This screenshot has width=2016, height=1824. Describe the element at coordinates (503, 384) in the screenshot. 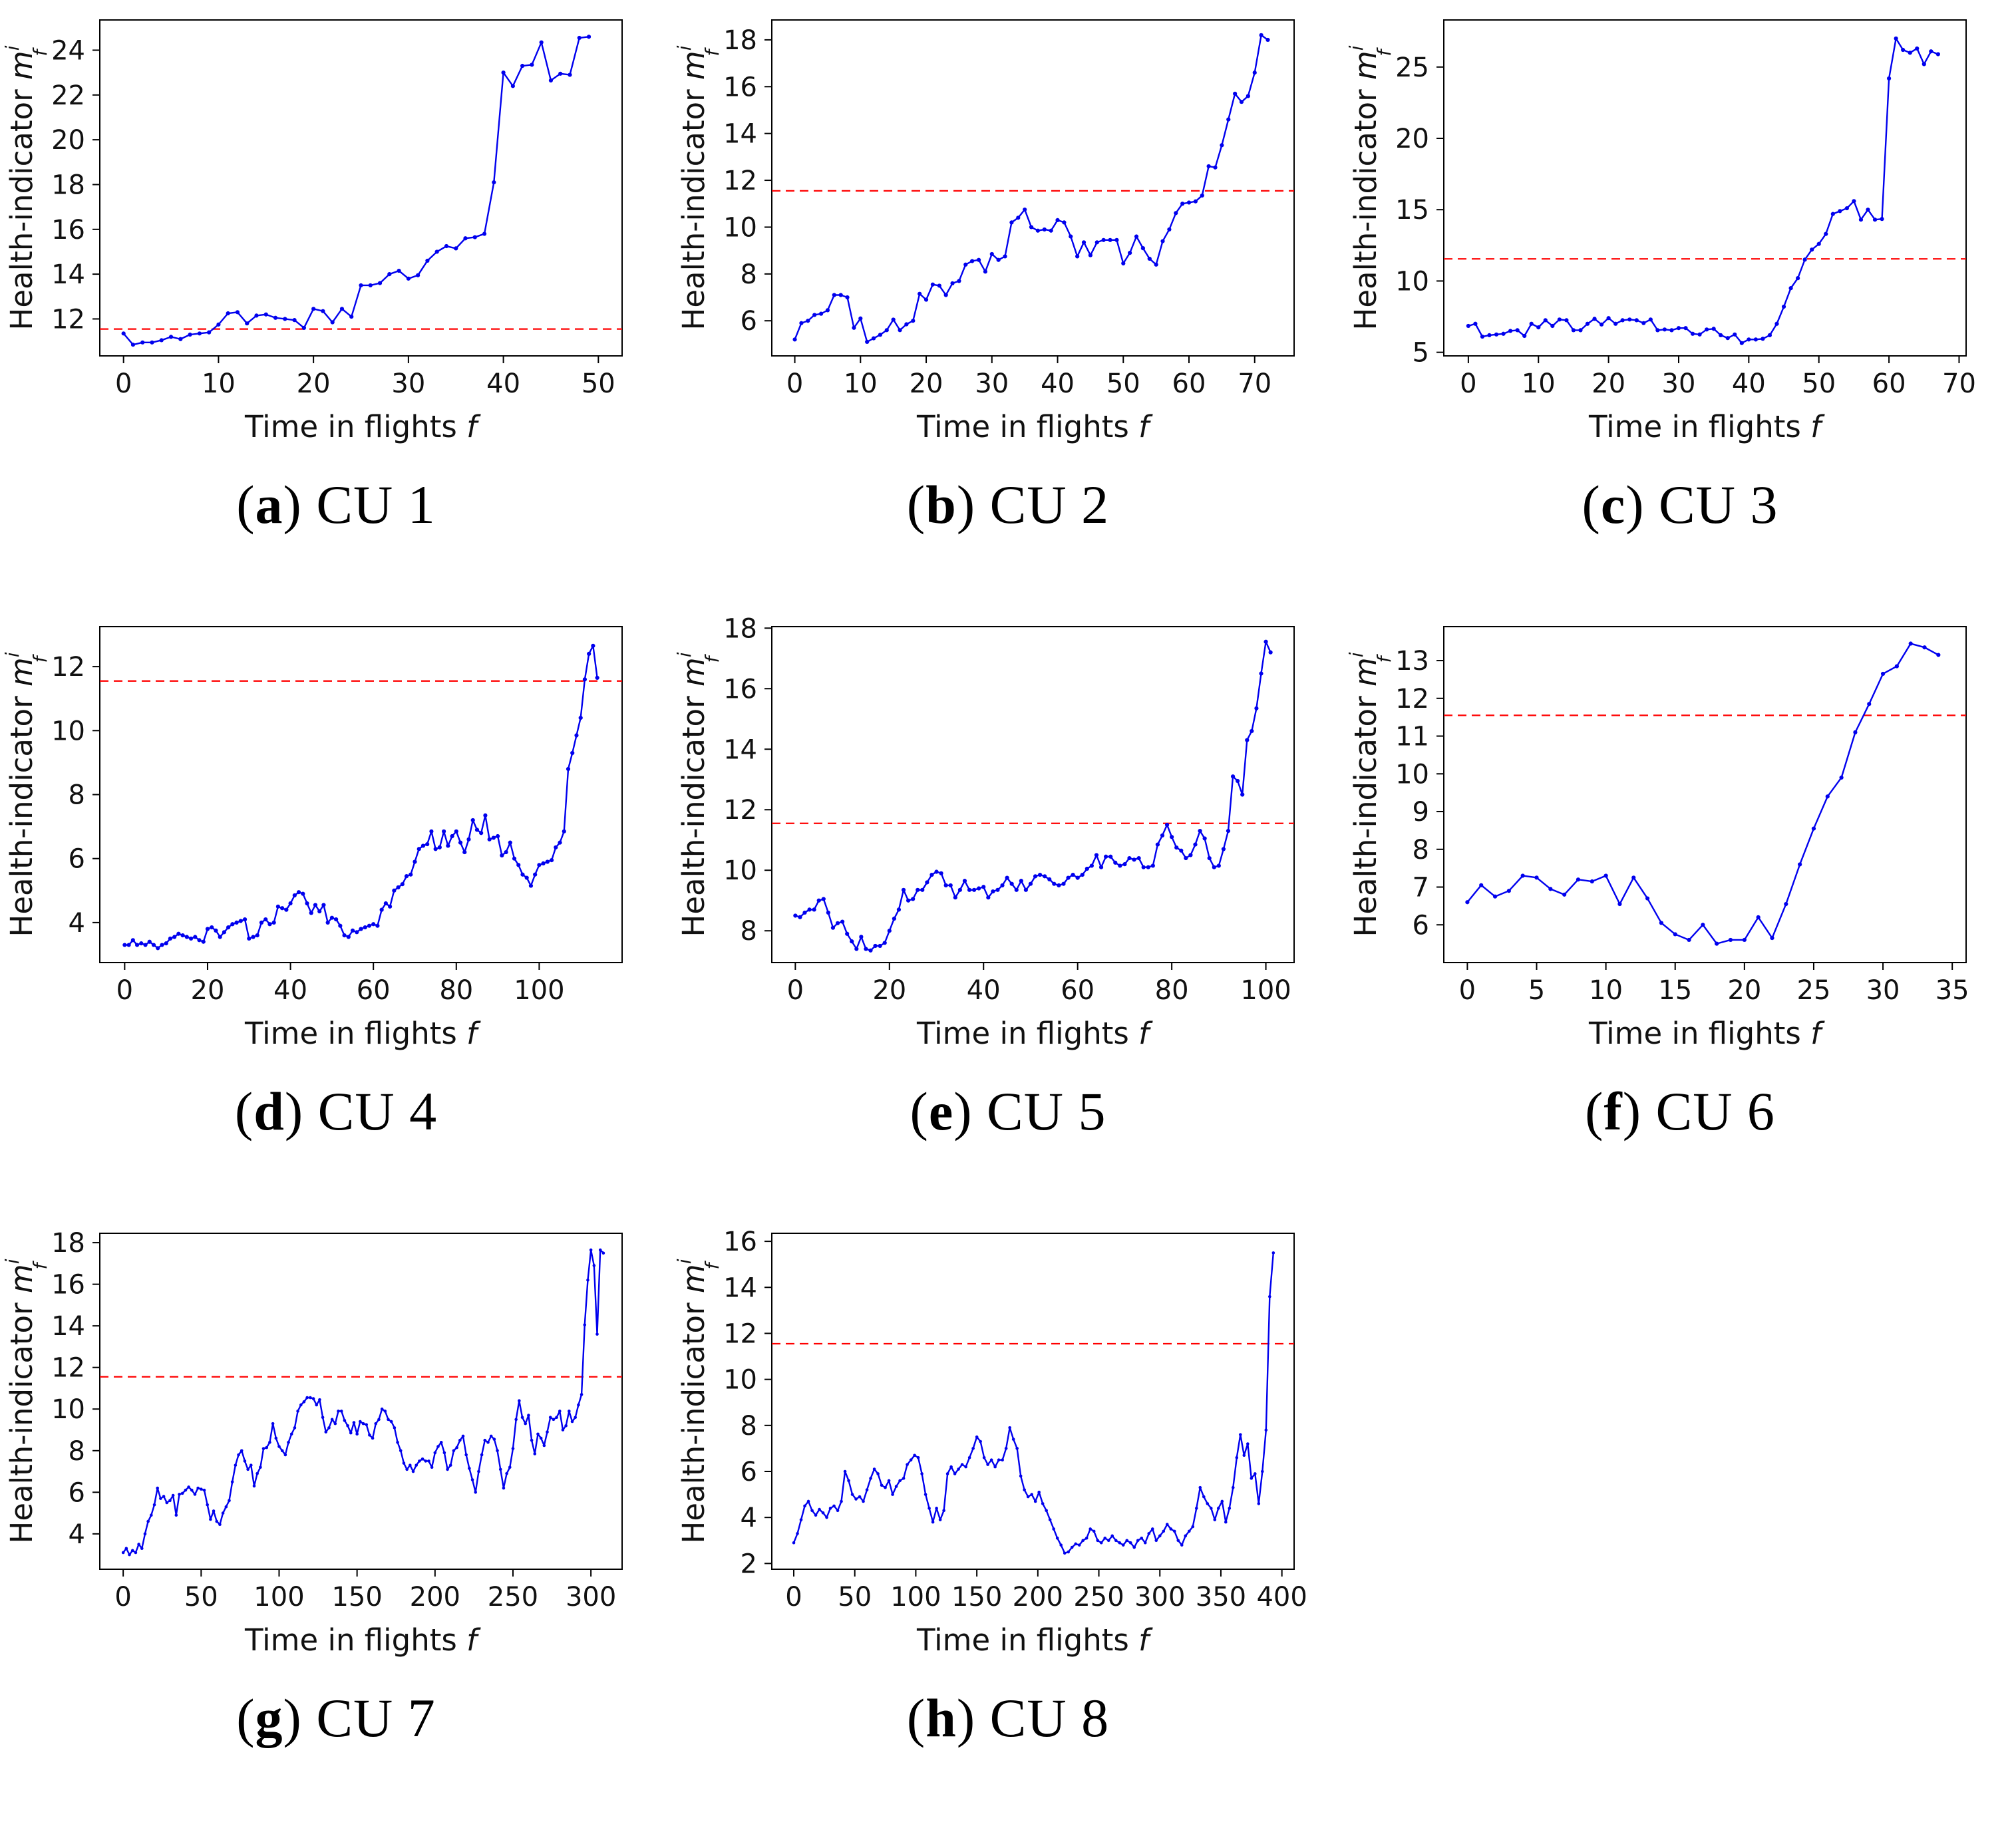

I see `x-tick-label: 40` at that location.